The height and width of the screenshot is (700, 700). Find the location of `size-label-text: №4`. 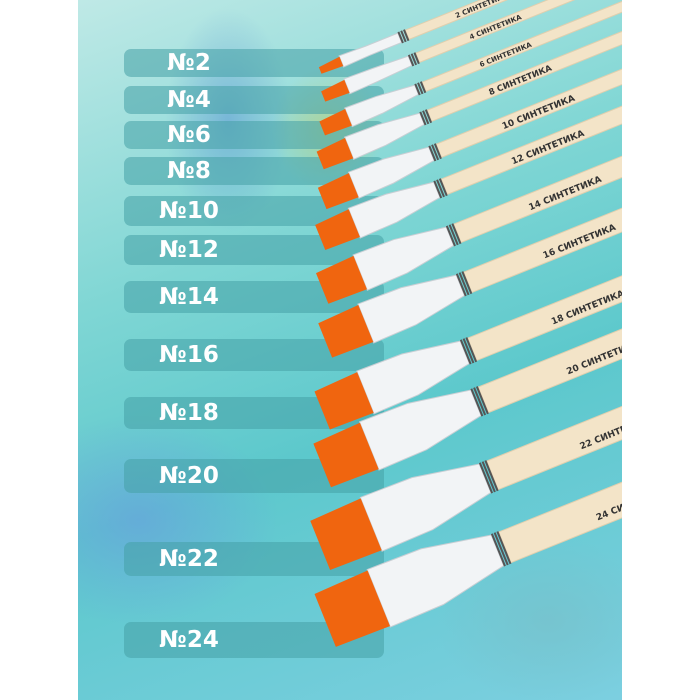

size-label-text: №4 is located at coordinates (189, 100).